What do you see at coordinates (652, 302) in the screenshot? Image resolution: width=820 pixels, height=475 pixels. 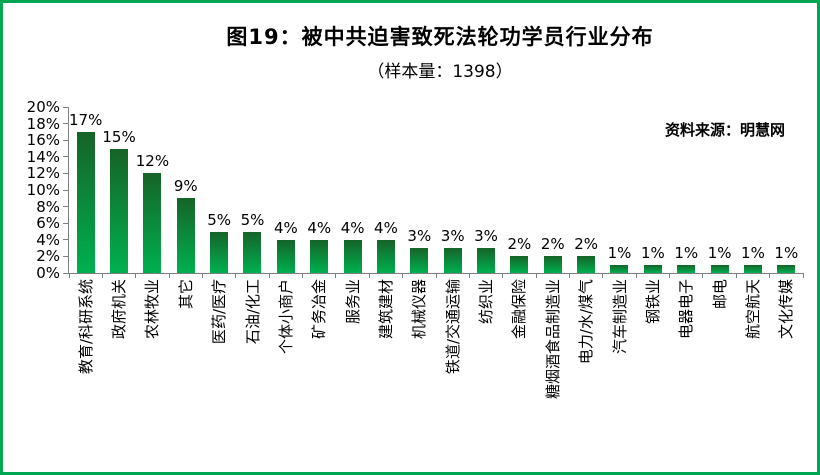 I see `x-axis-category-label: 钢铁业` at bounding box center [652, 302].